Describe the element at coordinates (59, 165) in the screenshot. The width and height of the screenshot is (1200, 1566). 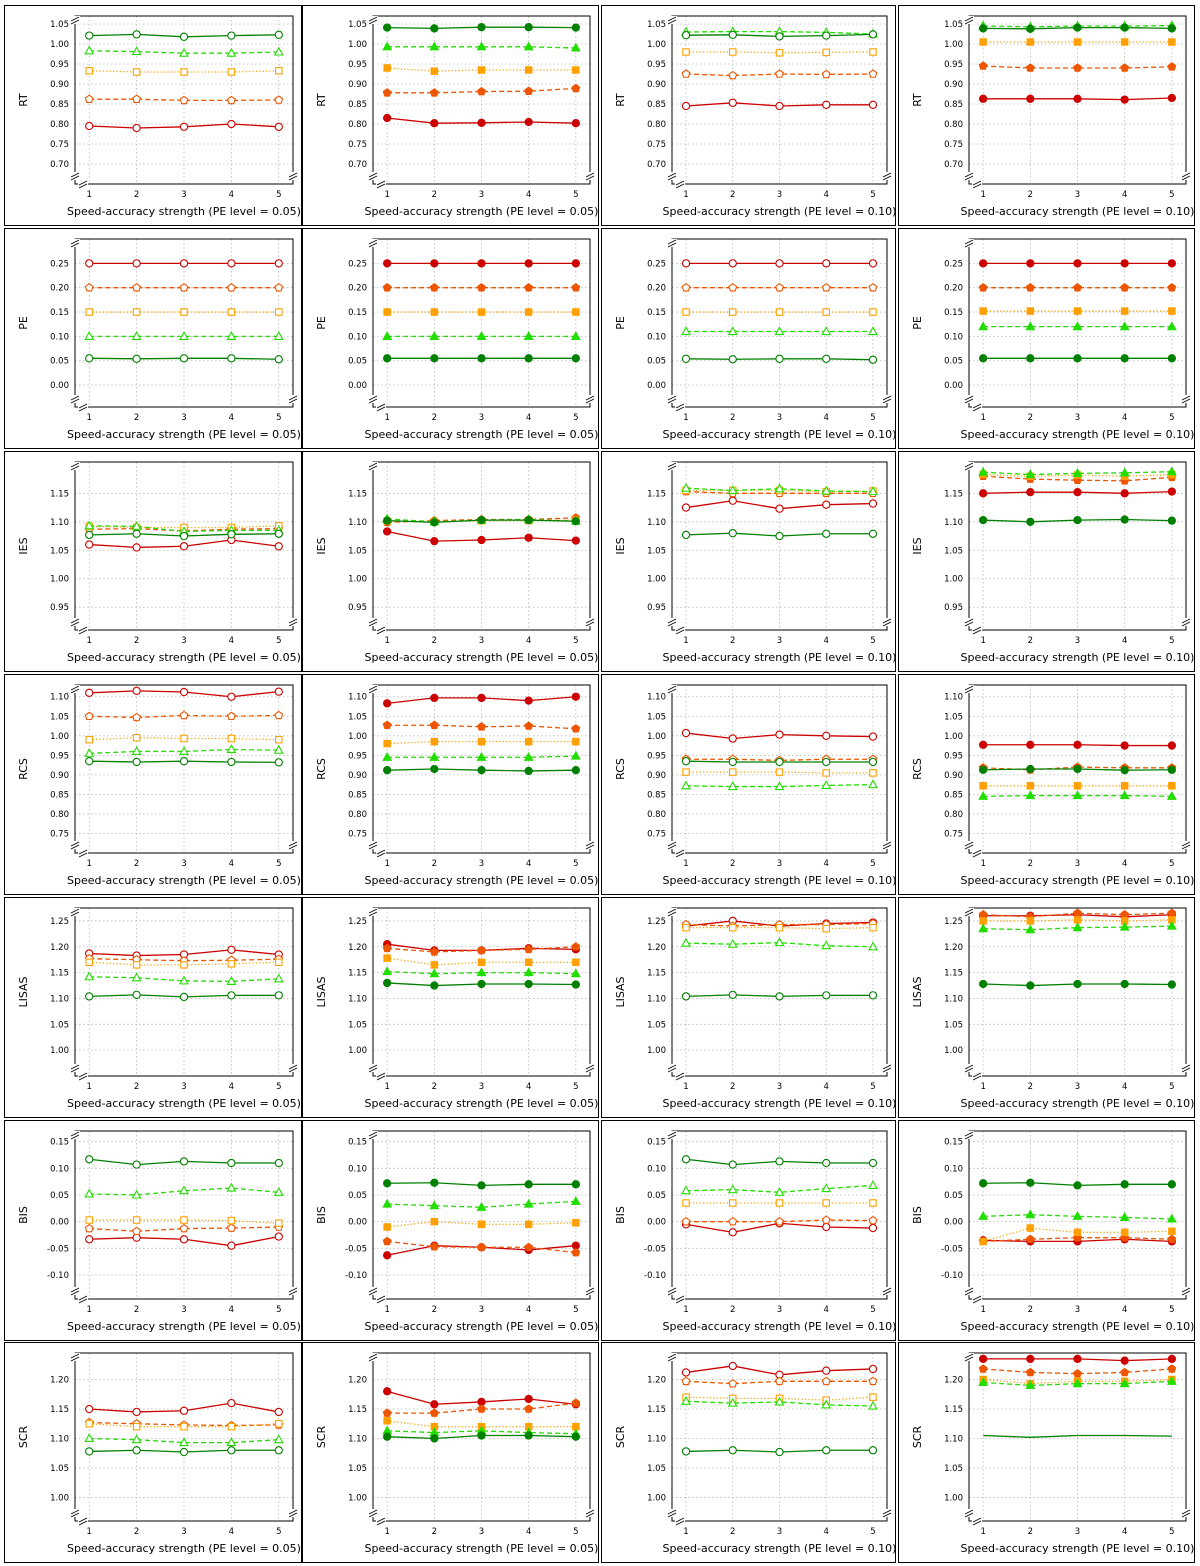
I see `y-tick-label: 0.70` at that location.